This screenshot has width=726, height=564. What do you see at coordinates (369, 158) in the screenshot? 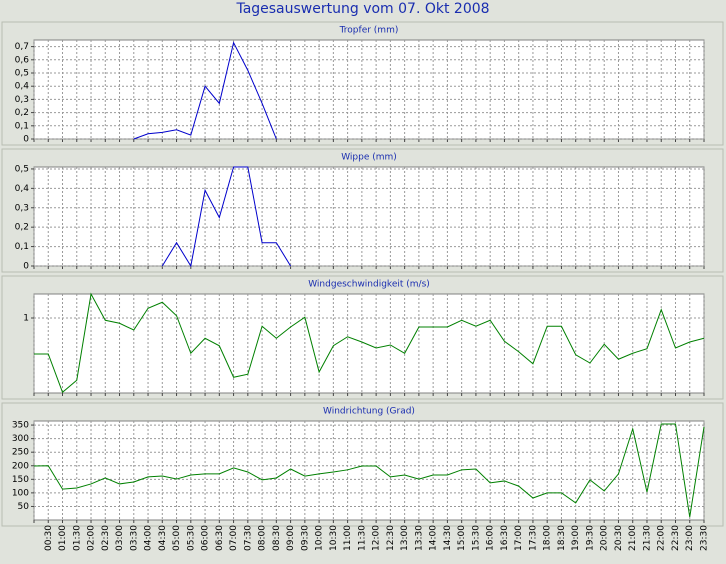
I see `panel-title: Wippe (mm)` at bounding box center [369, 158].